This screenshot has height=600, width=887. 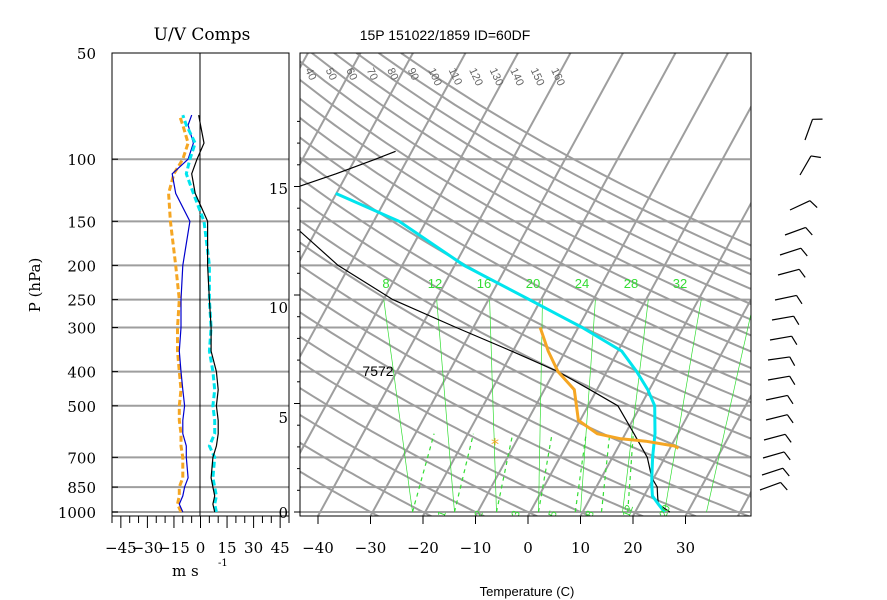 What do you see at coordinates (278, 308) in the screenshot?
I see `height-tick-10: 10` at bounding box center [278, 308].